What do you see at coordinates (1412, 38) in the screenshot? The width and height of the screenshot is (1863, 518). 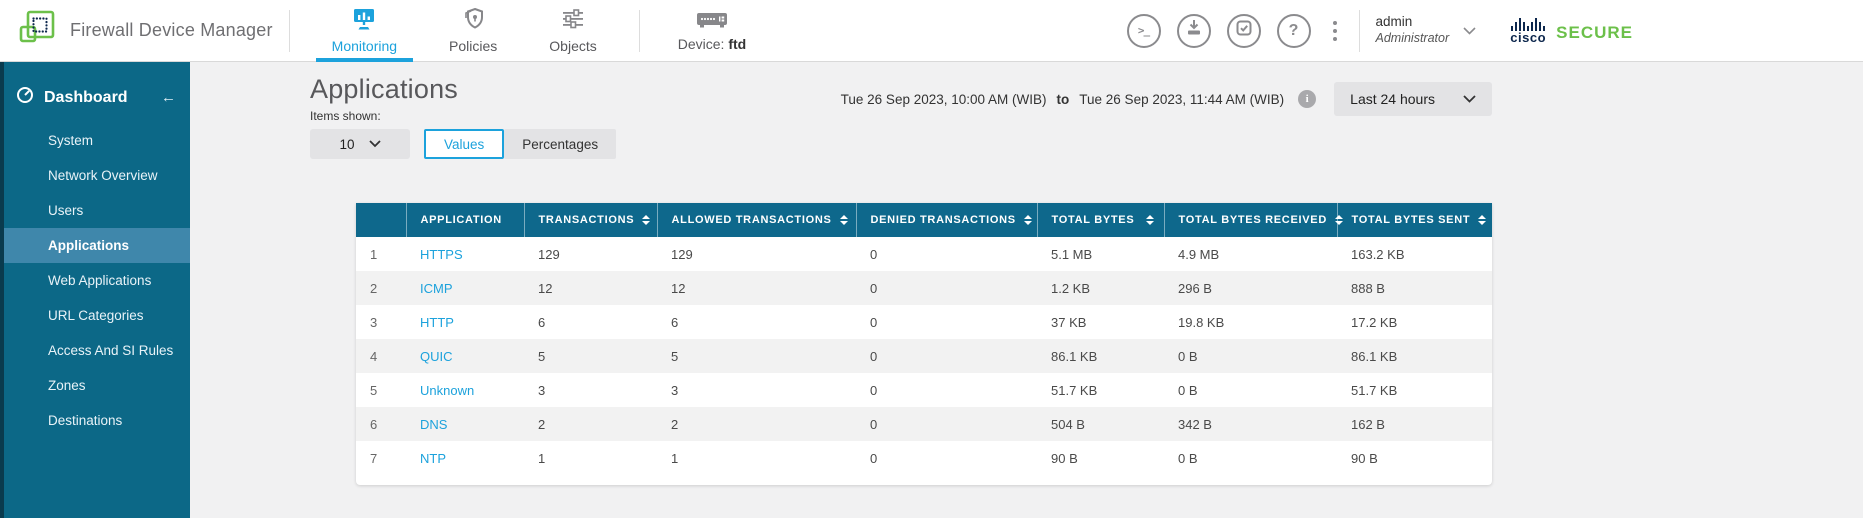 I see `user-role: Administrator` at bounding box center [1412, 38].